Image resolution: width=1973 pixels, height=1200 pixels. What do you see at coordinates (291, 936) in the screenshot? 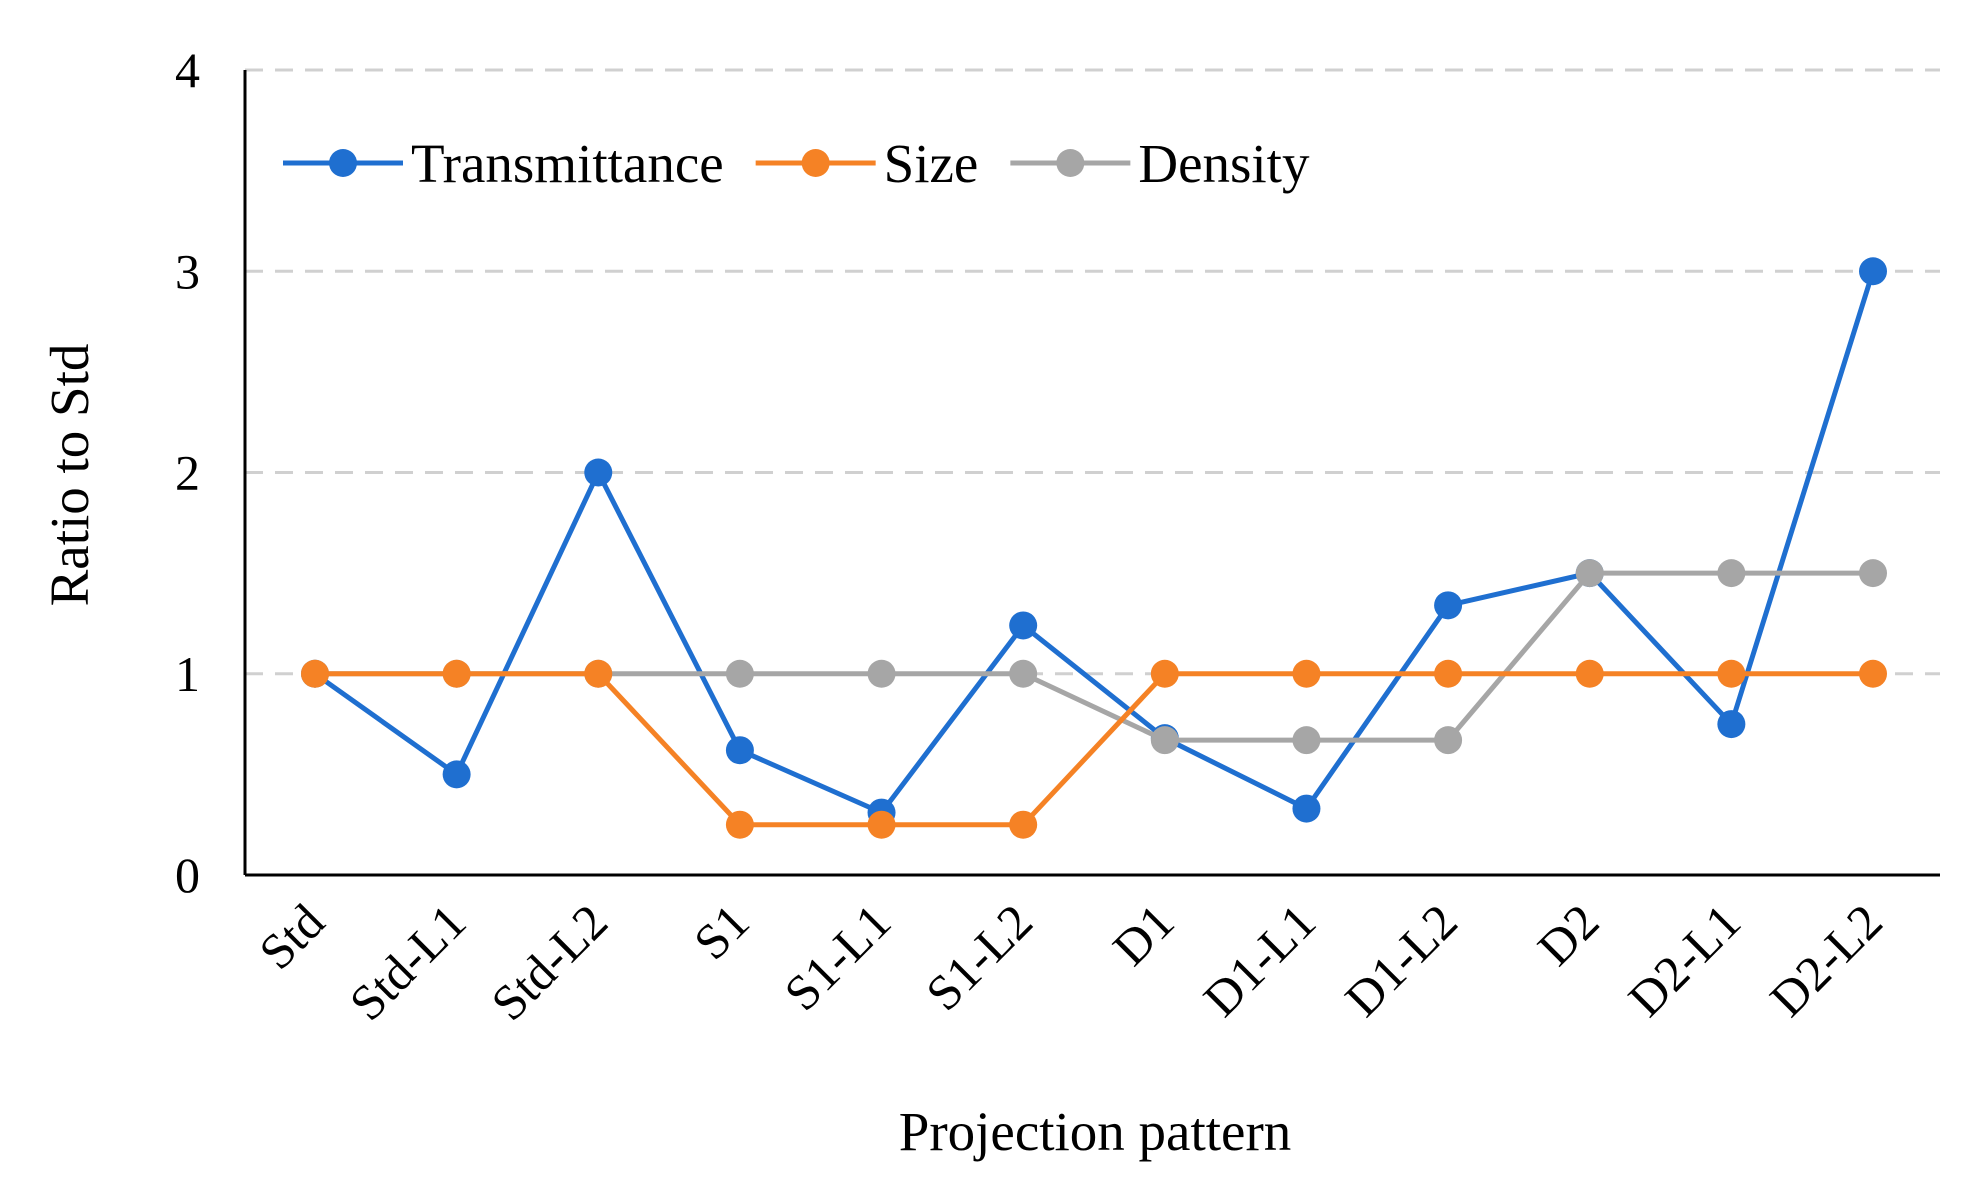
I see `x-tick-label: Std` at bounding box center [291, 936].